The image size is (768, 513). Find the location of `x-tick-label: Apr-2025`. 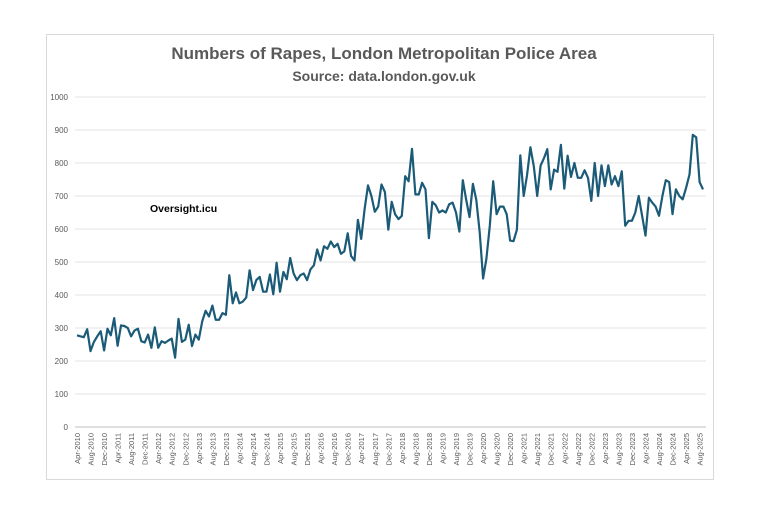

x-tick-label: Apr-2025 is located at coordinates (686, 448).